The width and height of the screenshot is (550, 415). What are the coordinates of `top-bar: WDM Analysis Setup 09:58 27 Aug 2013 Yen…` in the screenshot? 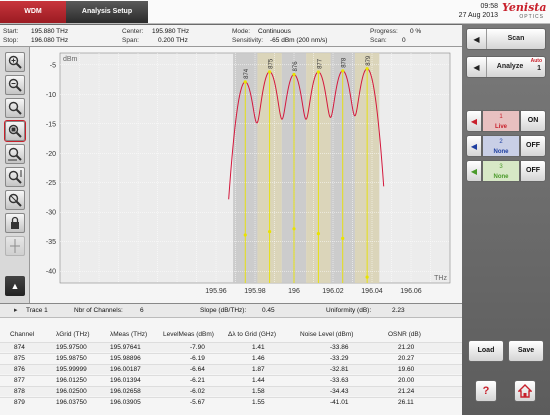 It's located at (275, 12).